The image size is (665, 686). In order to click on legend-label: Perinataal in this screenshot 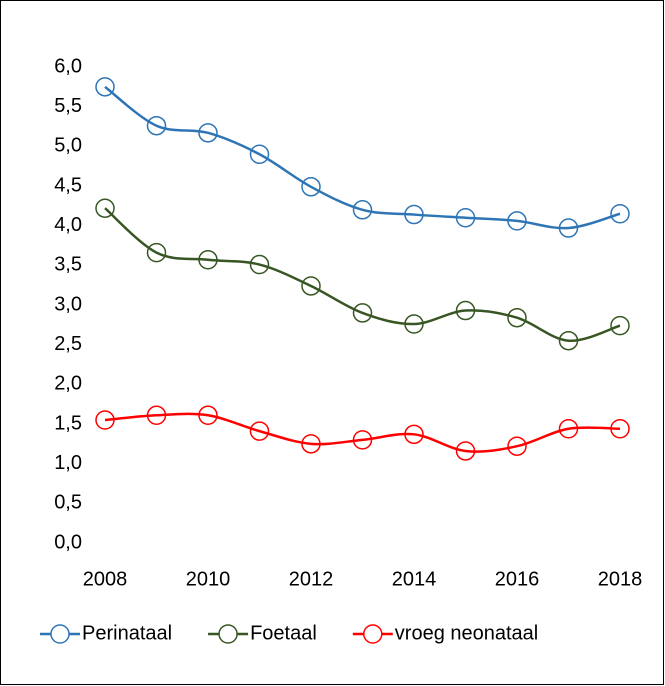, I will do `click(127, 633)`.